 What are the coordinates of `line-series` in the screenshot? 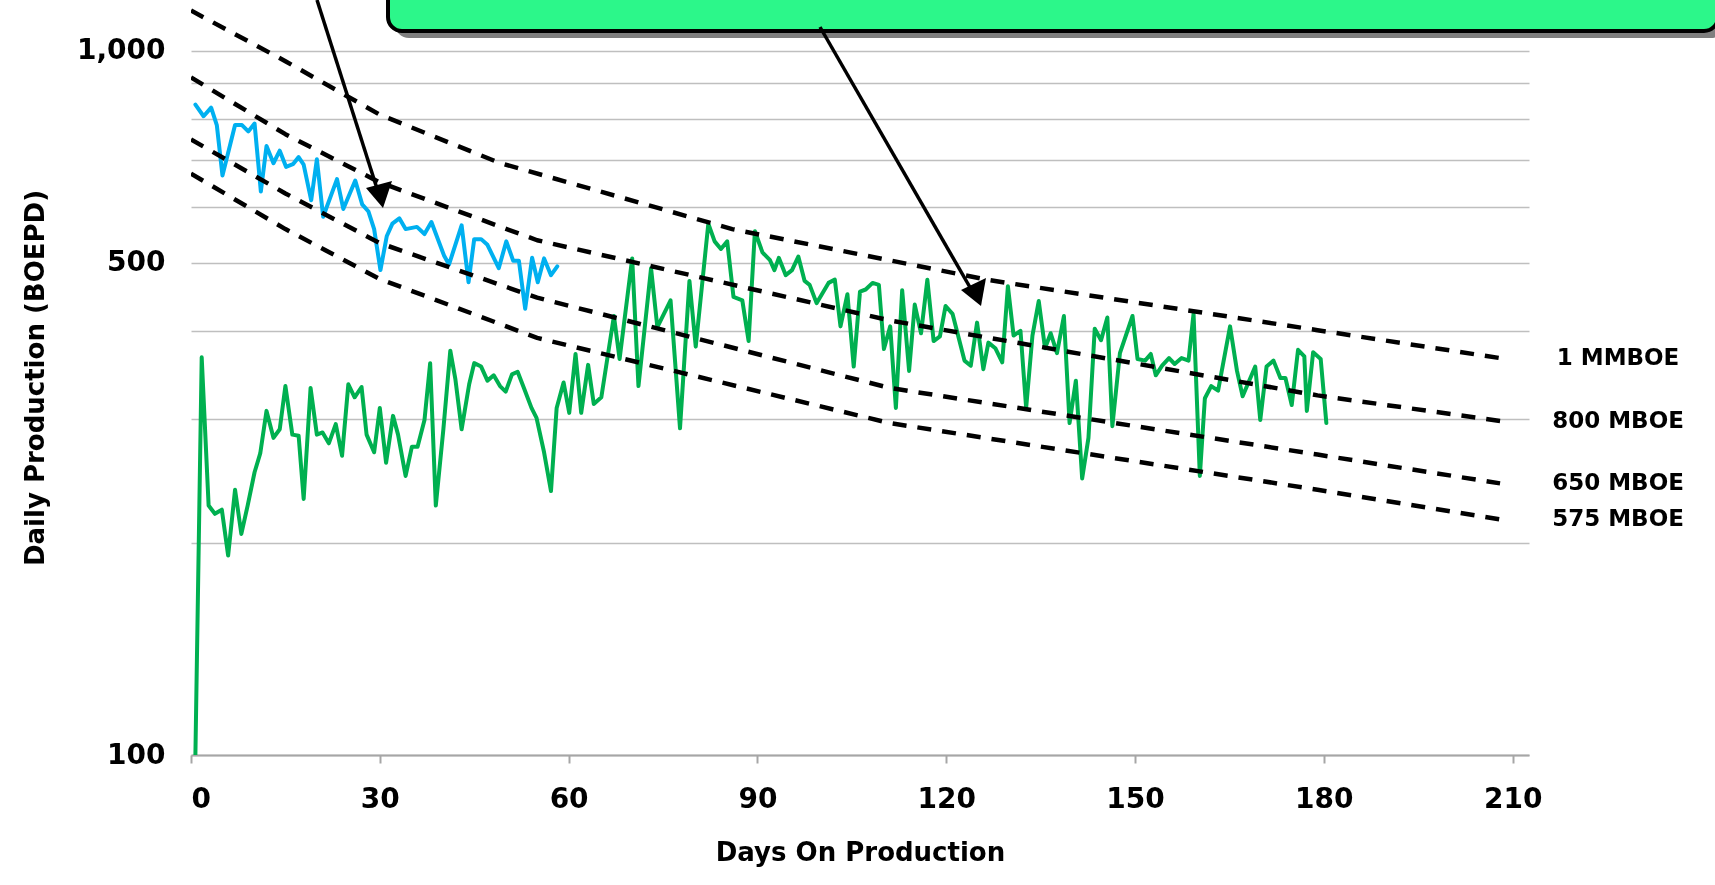 It's located at (376, 206).